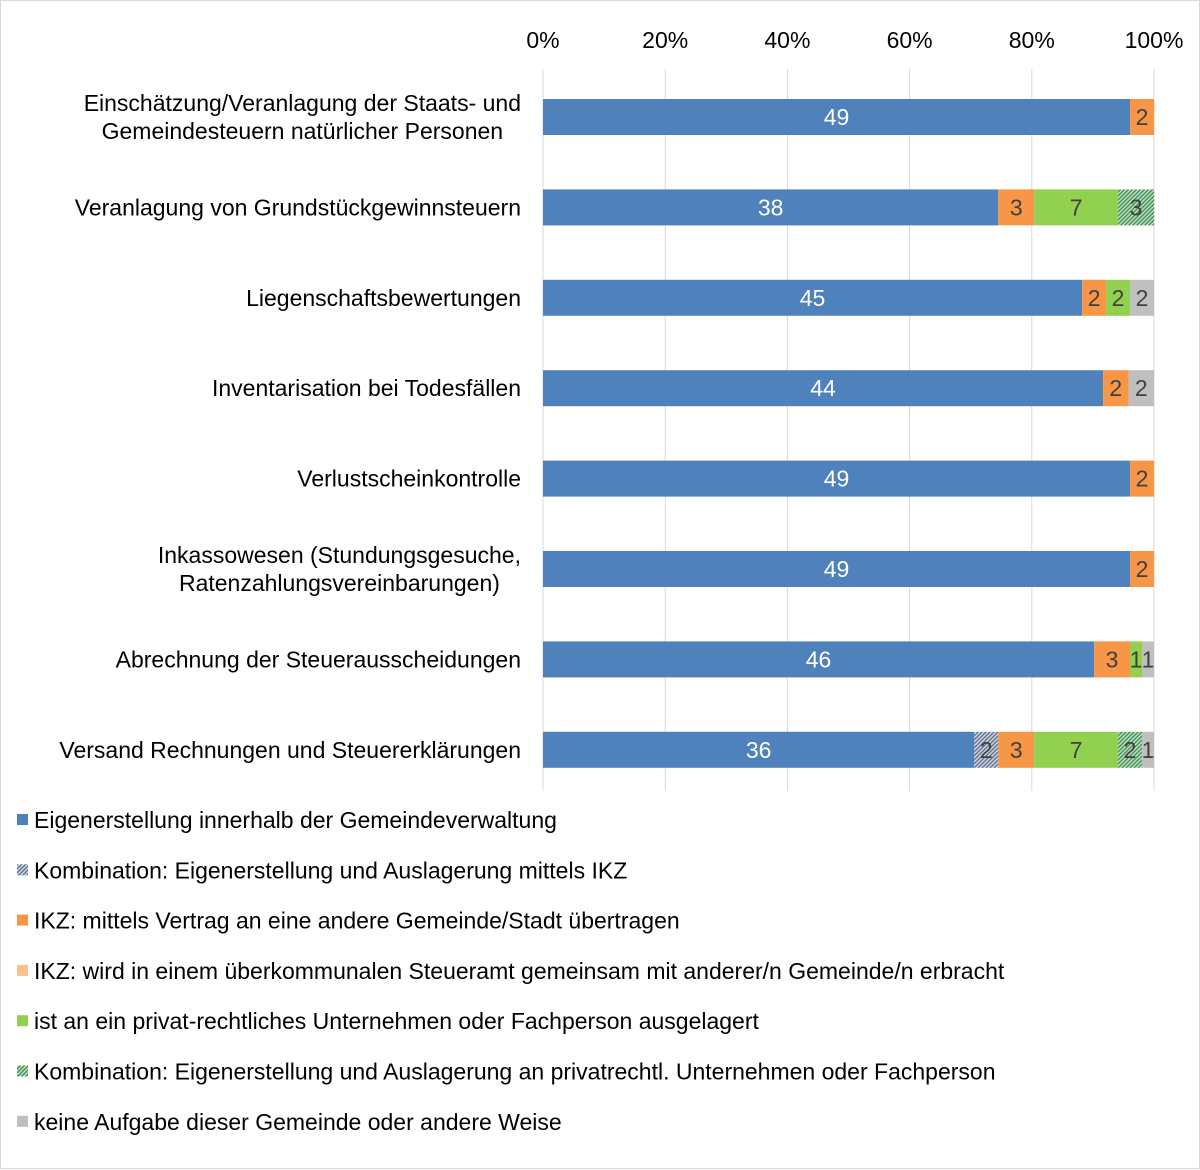  What do you see at coordinates (22, 1071) in the screenshot?
I see `legend-swatch-combo_private` at bounding box center [22, 1071].